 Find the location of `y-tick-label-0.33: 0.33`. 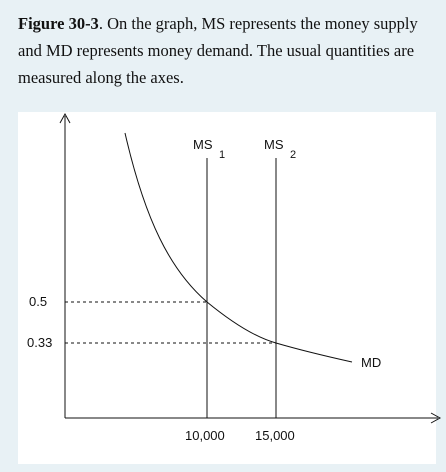

y-tick-label-0.33: 0.33 is located at coordinates (39, 342).